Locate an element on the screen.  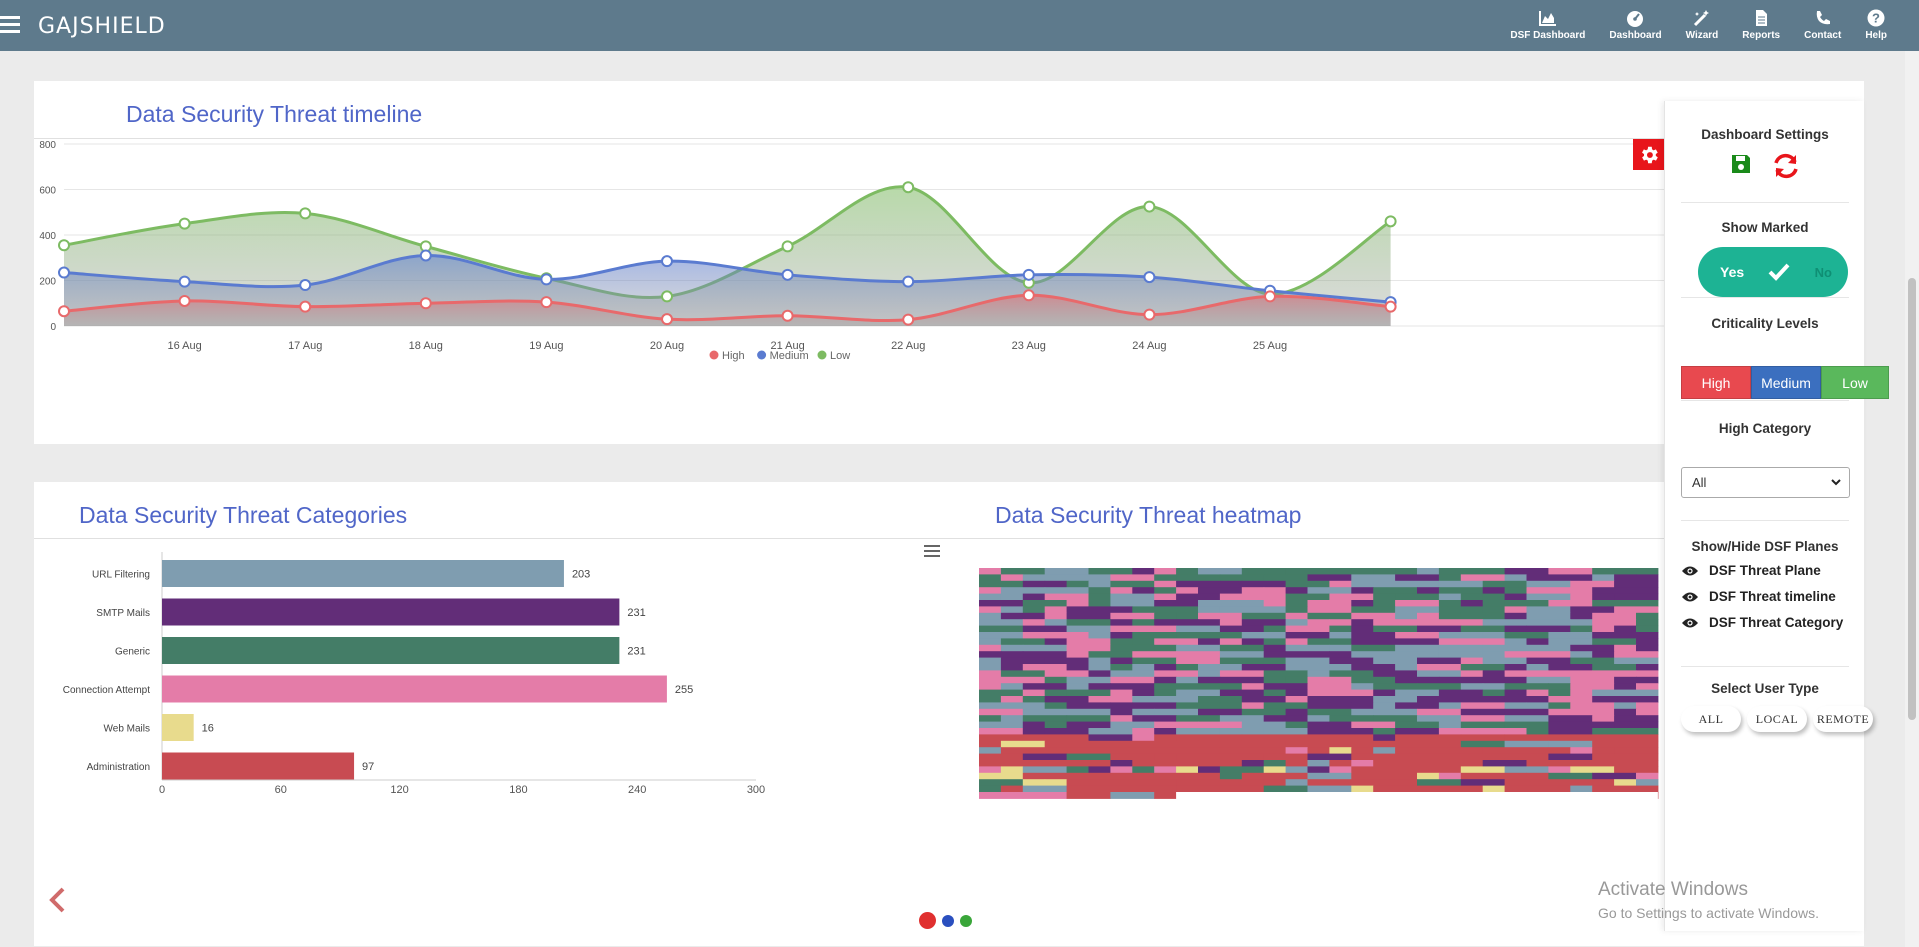
nav-reports: Reports is located at coordinates (1761, 24).